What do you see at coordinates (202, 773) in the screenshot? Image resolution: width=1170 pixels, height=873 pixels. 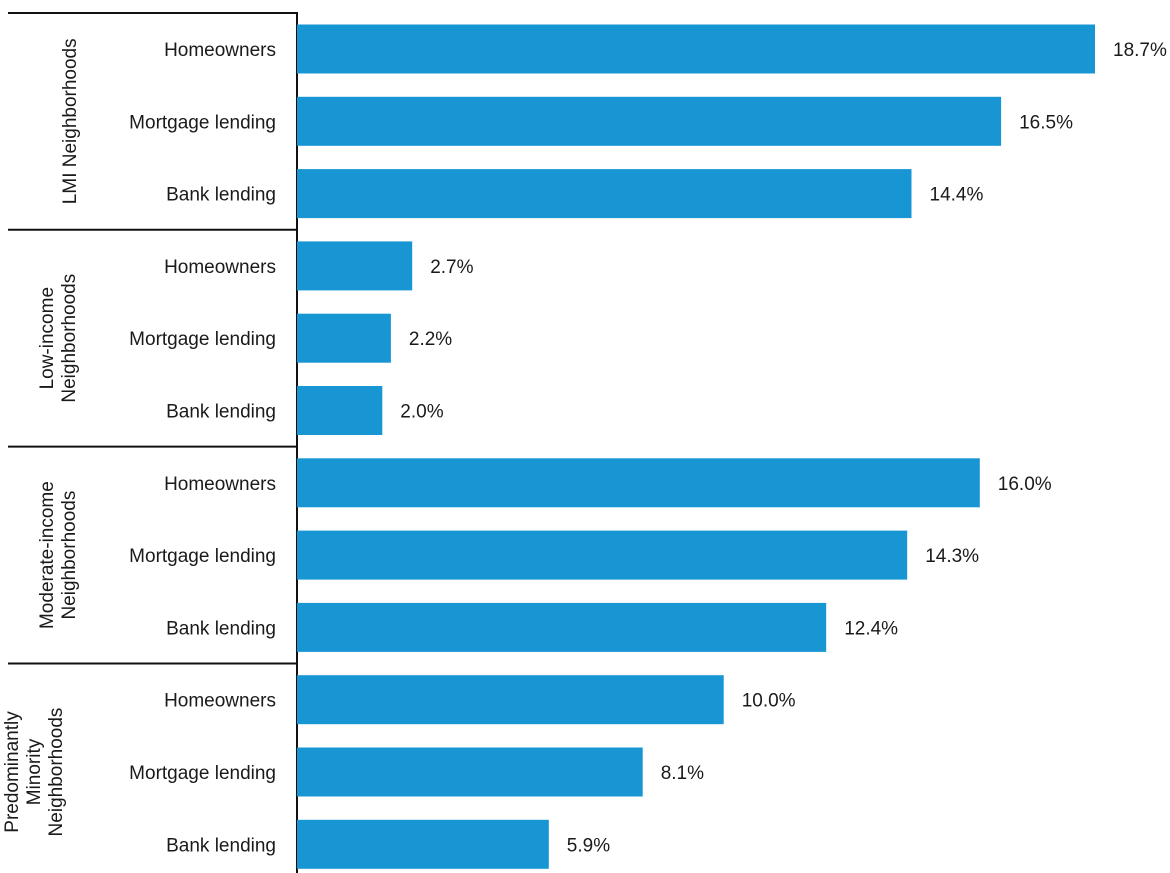 I see `category-label-3-1: Mortgage lending` at bounding box center [202, 773].